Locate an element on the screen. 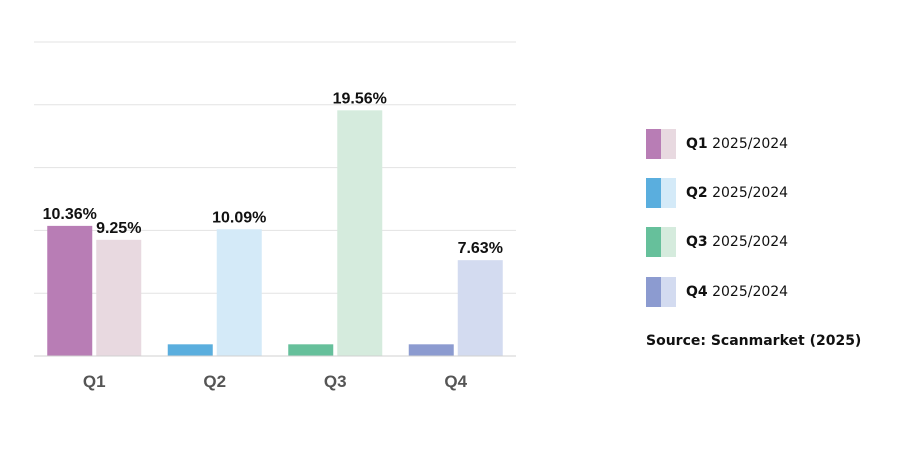  legend-swatch-previous-q3 is located at coordinates (668, 242).